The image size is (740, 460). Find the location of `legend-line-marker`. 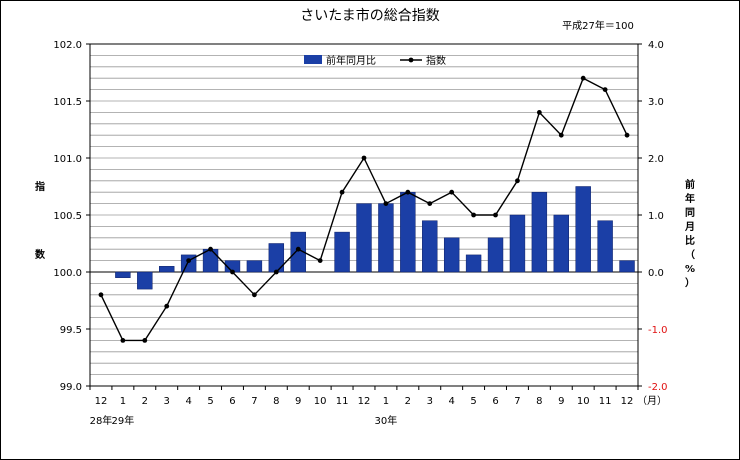

legend-line-marker is located at coordinates (411, 60).